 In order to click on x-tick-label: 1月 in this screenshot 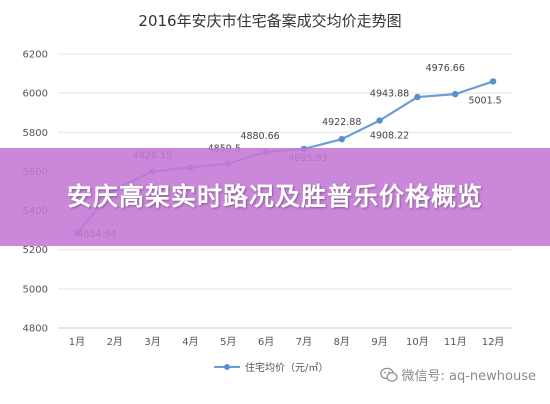, I will do `click(77, 342)`.